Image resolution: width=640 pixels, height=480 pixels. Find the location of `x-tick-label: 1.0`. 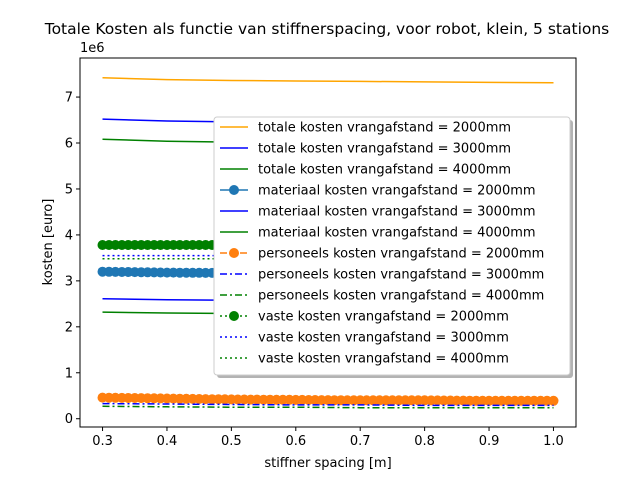

x-tick-label: 1.0 is located at coordinates (553, 441).